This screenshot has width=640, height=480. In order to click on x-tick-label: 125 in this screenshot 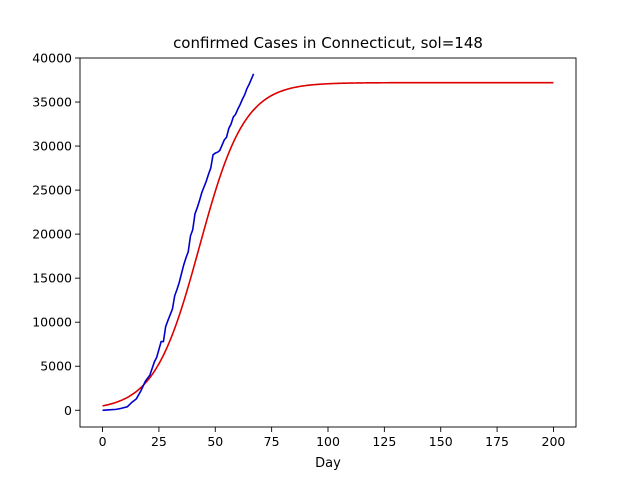, I will do `click(384, 441)`.